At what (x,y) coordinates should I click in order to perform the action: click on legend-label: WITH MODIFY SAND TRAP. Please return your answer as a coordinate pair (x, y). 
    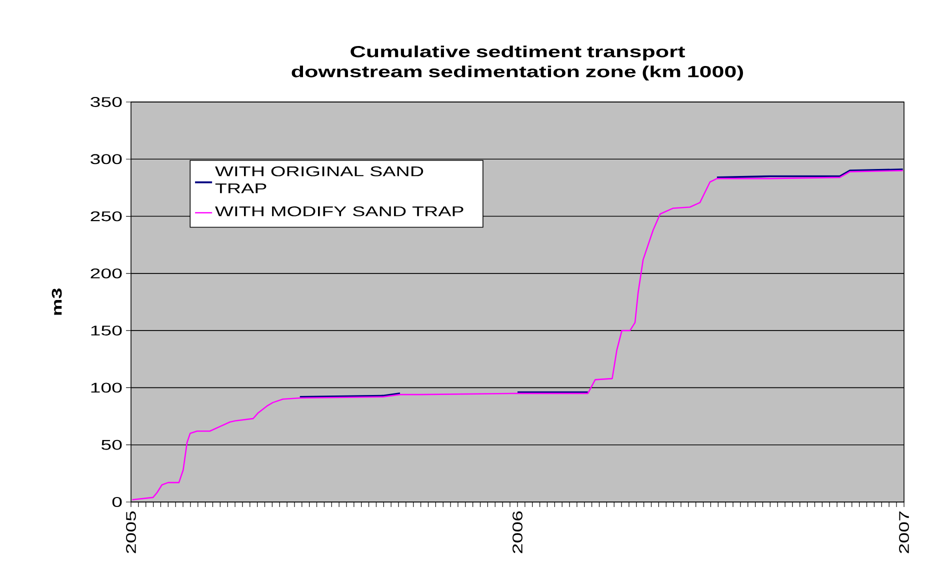
    Looking at the image, I should click on (339, 211).